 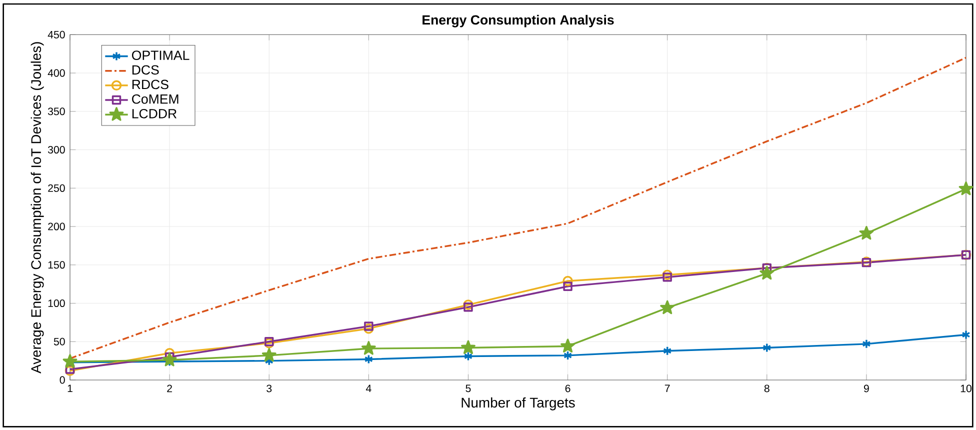 What do you see at coordinates (56, 226) in the screenshot?
I see `y-tick-label: 200` at bounding box center [56, 226].